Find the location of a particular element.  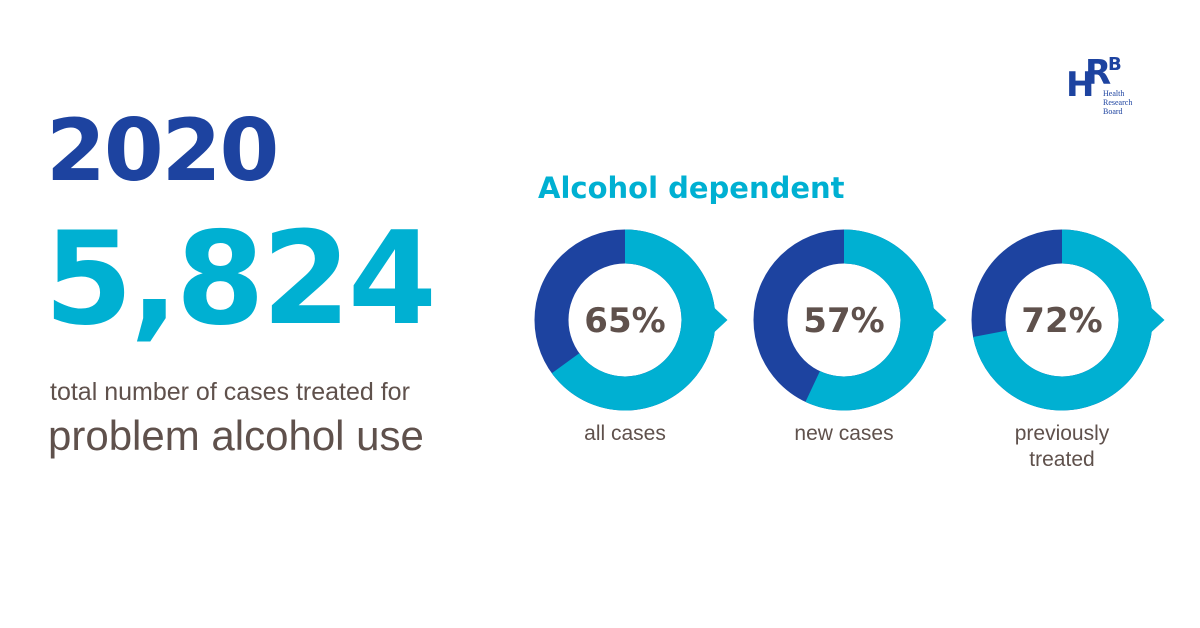

donut-value: 72% is located at coordinates (1061, 321).